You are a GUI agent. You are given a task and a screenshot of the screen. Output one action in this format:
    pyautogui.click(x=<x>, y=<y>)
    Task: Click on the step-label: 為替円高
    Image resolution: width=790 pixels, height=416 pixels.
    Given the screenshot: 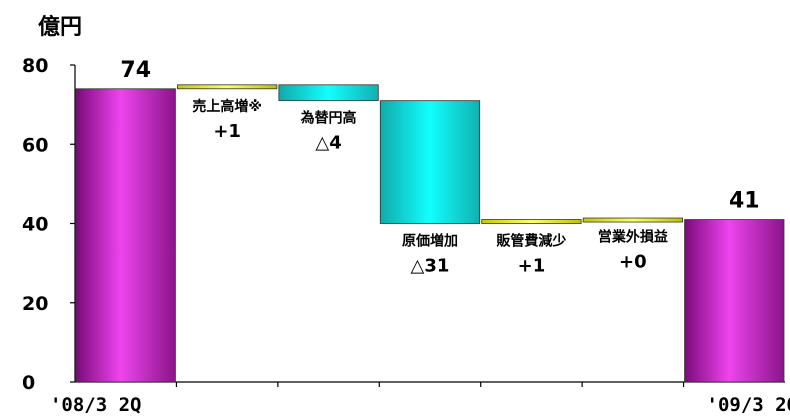 What is the action you would take?
    pyautogui.click(x=328, y=118)
    